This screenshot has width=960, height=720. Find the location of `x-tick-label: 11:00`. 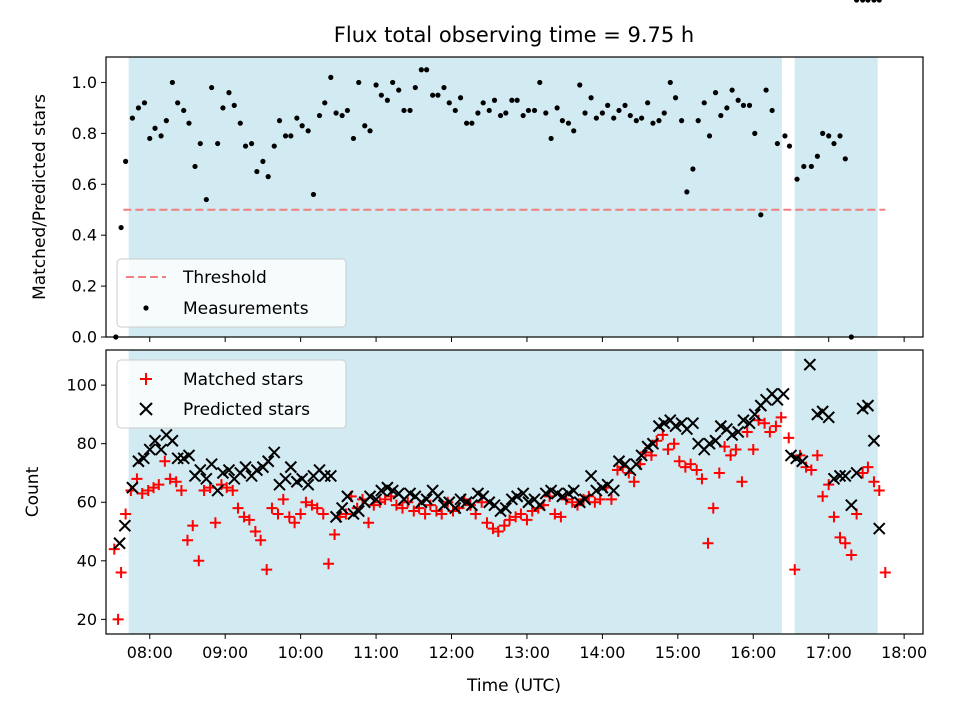

x-tick-label: 11:00 is located at coordinates (376, 652).